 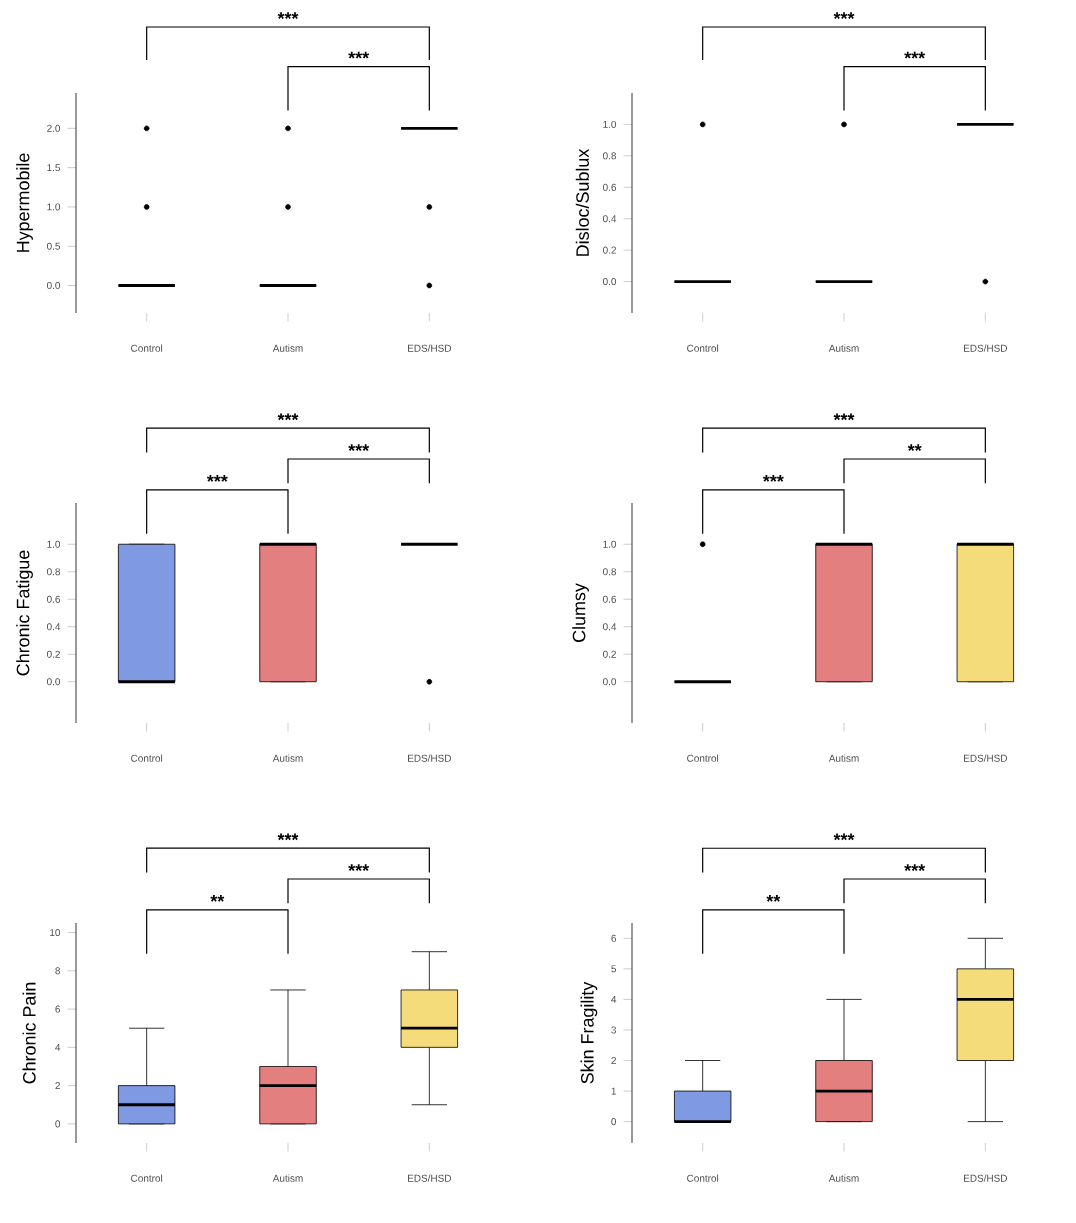 I want to click on y-axis-title: Skin Fragility, so click(x=589, y=1032).